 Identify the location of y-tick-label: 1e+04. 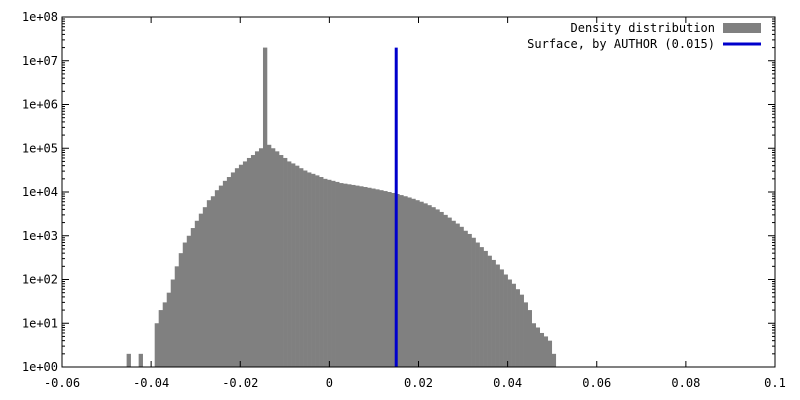
(40, 192).